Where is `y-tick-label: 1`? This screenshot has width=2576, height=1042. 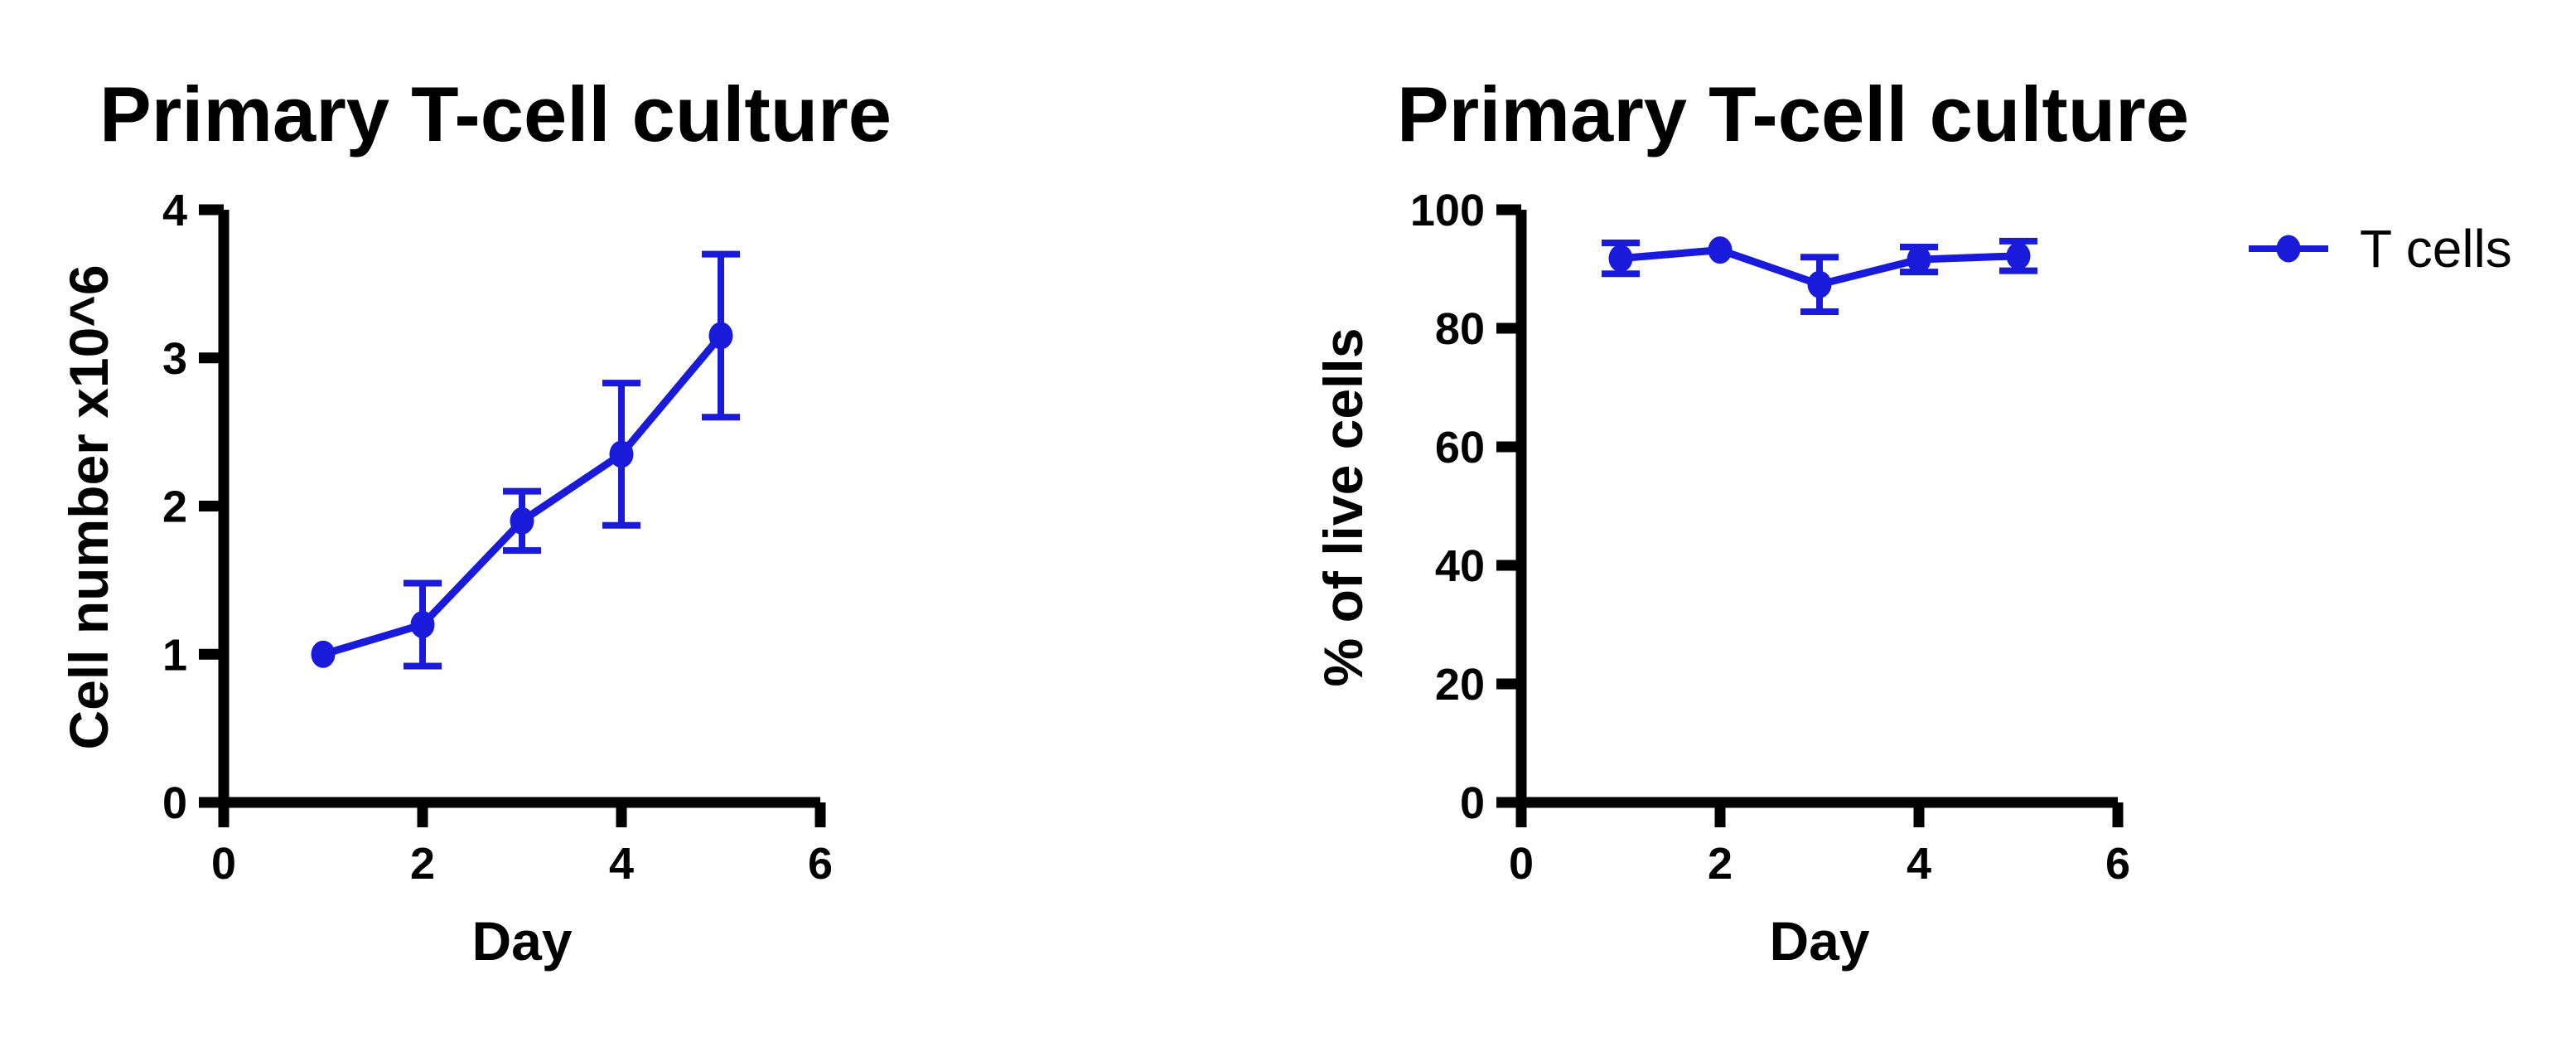 y-tick-label: 1 is located at coordinates (174, 655).